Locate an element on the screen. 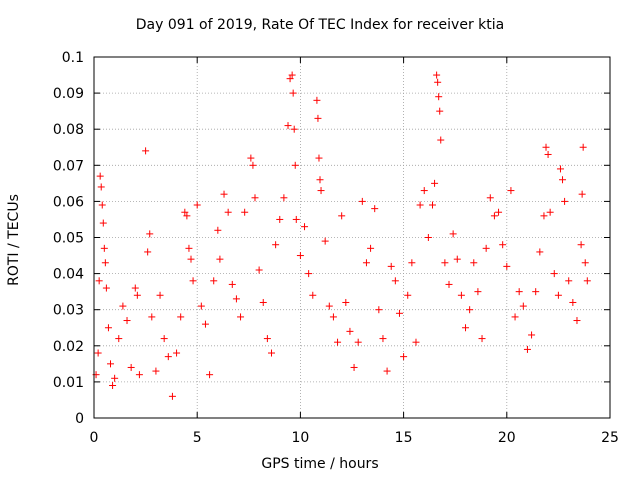 This screenshot has width=640, height=480. y-tick-label: 0.09 is located at coordinates (68, 94).